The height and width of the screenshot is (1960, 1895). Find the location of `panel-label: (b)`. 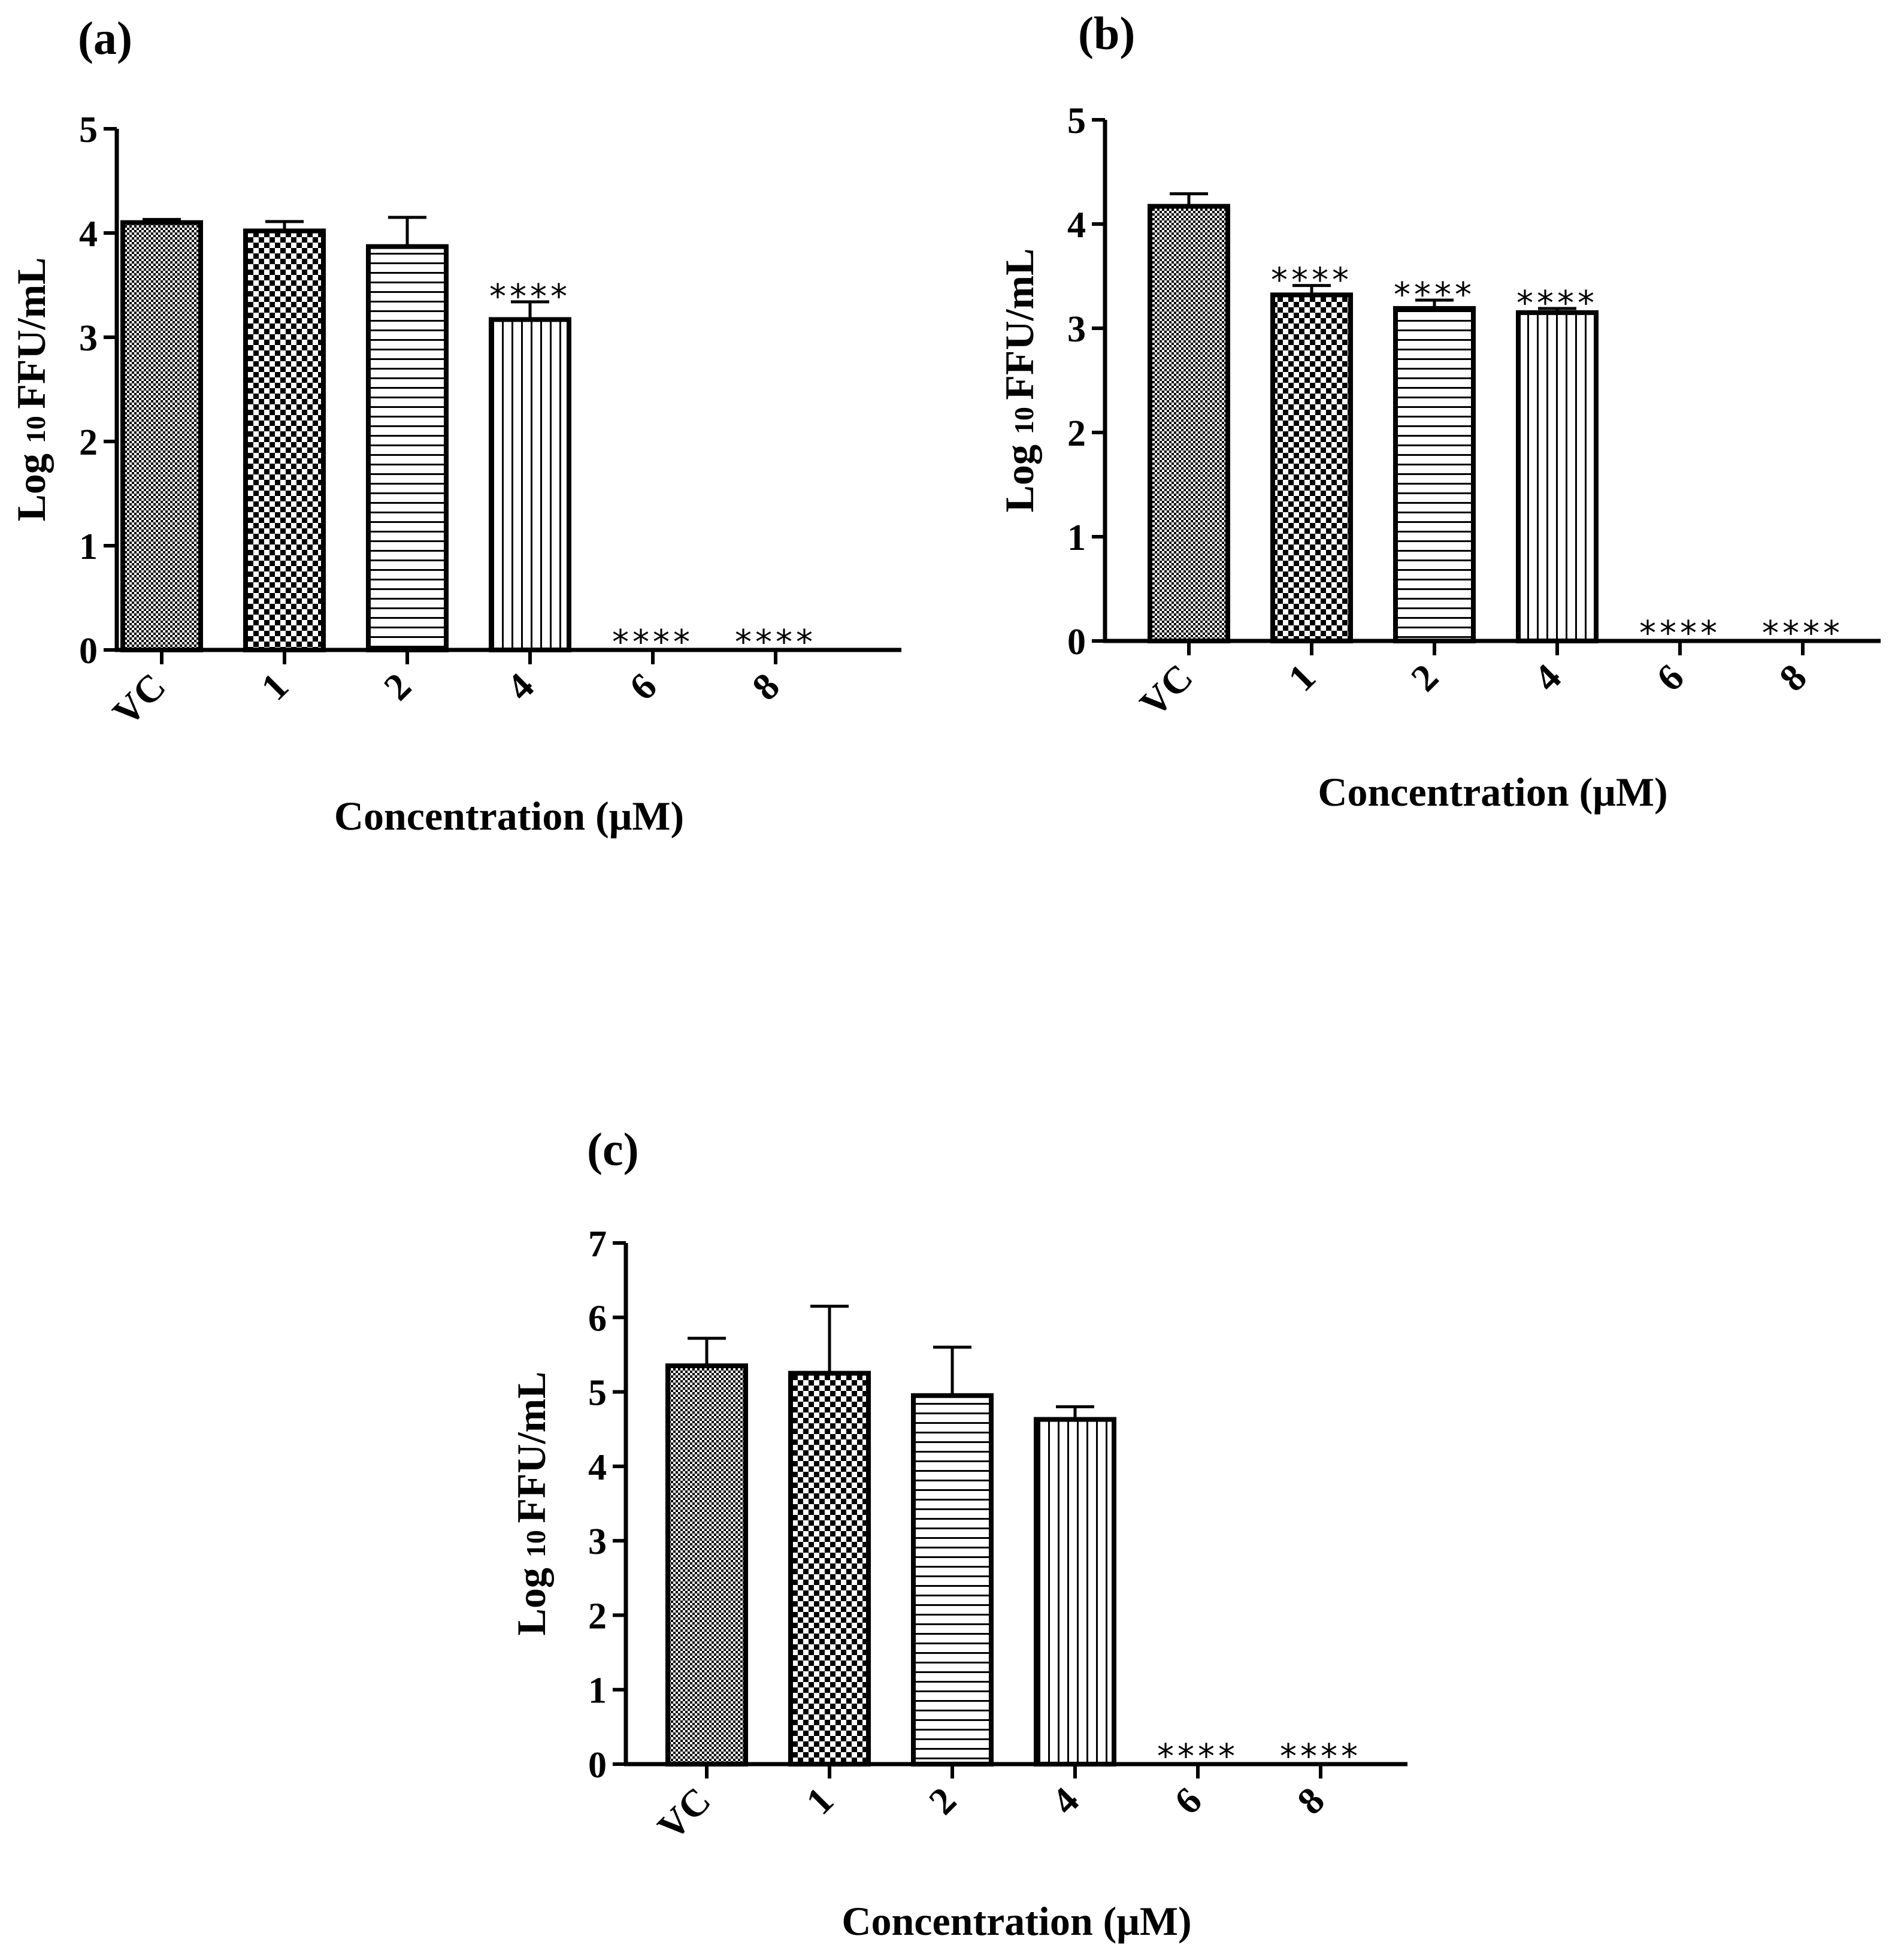

panel-label: (b) is located at coordinates (1106, 33).